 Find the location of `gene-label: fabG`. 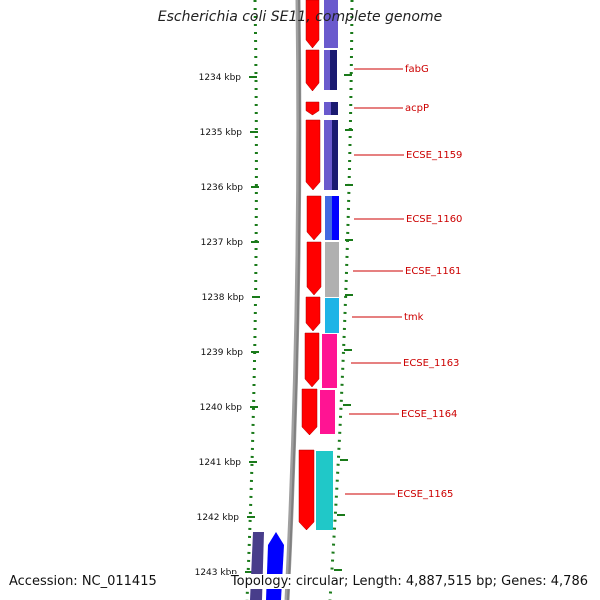

gene-label: fabG is located at coordinates (417, 69).